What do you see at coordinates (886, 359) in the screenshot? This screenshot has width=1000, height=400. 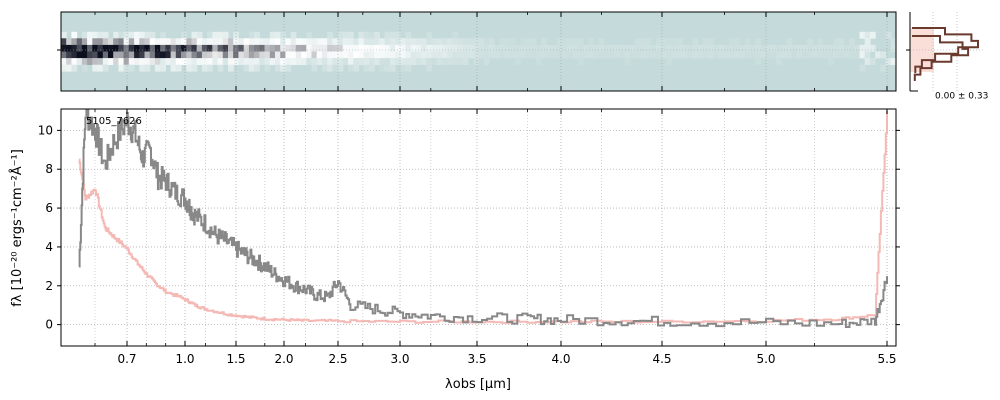 I see `x-tick-label: 5.5` at bounding box center [886, 359].